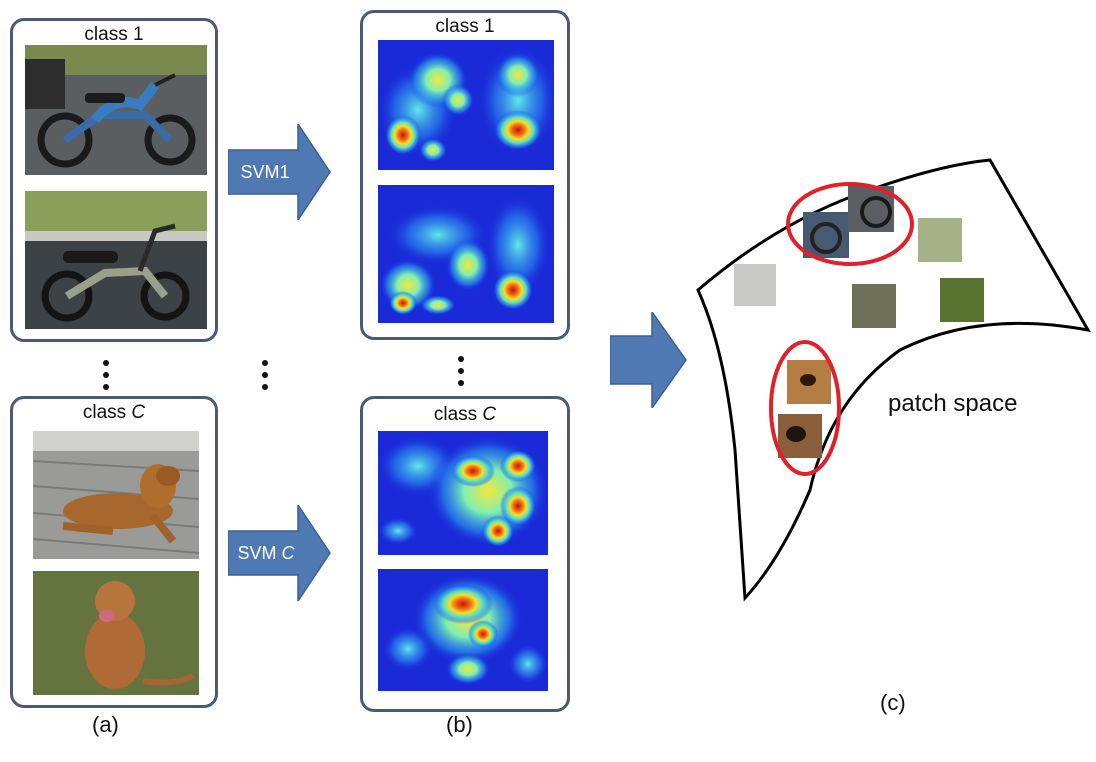 Image resolution: width=1096 pixels, height=762 pixels. I want to click on big-arrow-to-patch-space, so click(648, 360).